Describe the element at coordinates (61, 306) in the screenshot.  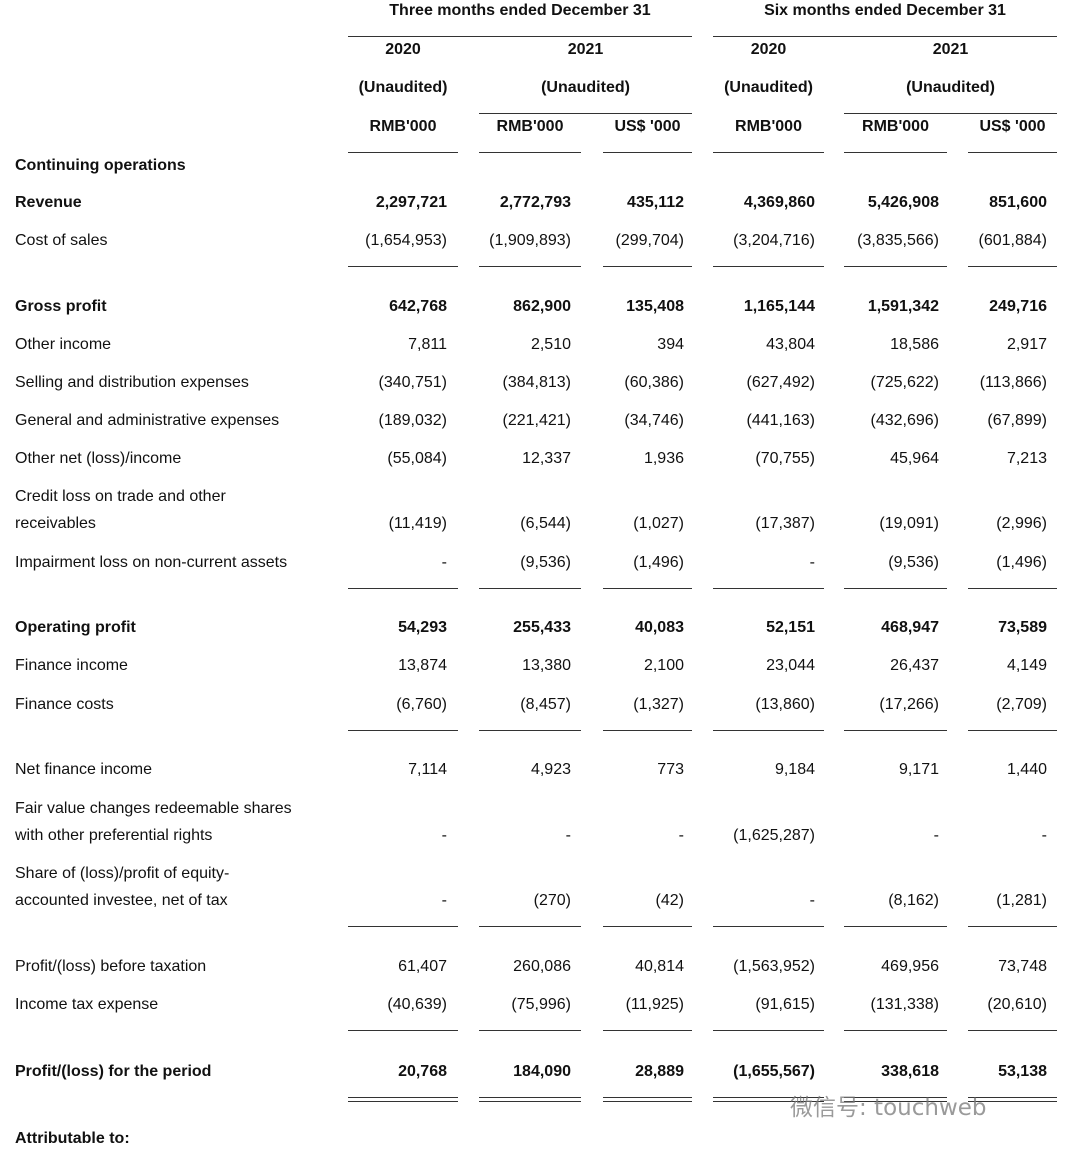
I see `row-label: Gross profit` at that location.